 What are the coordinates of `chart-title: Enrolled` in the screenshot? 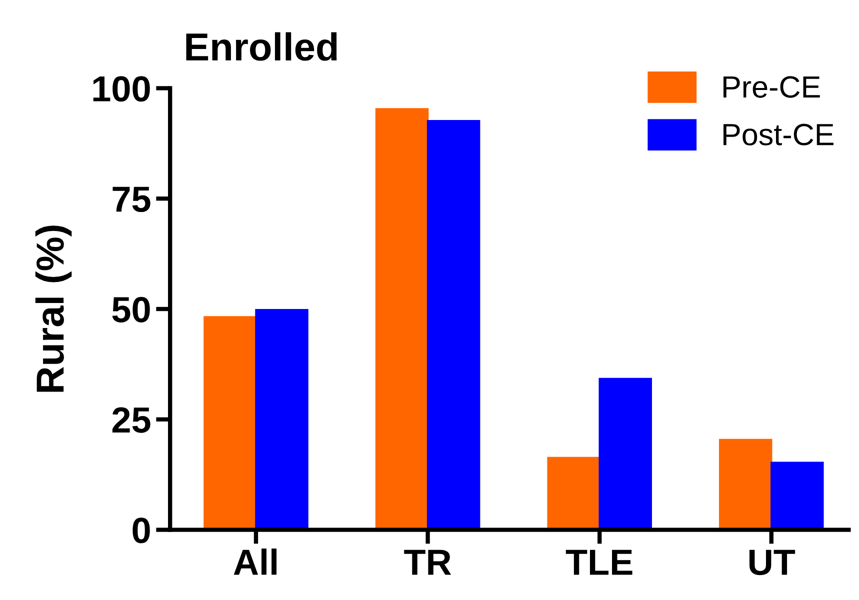 It's located at (261, 46).